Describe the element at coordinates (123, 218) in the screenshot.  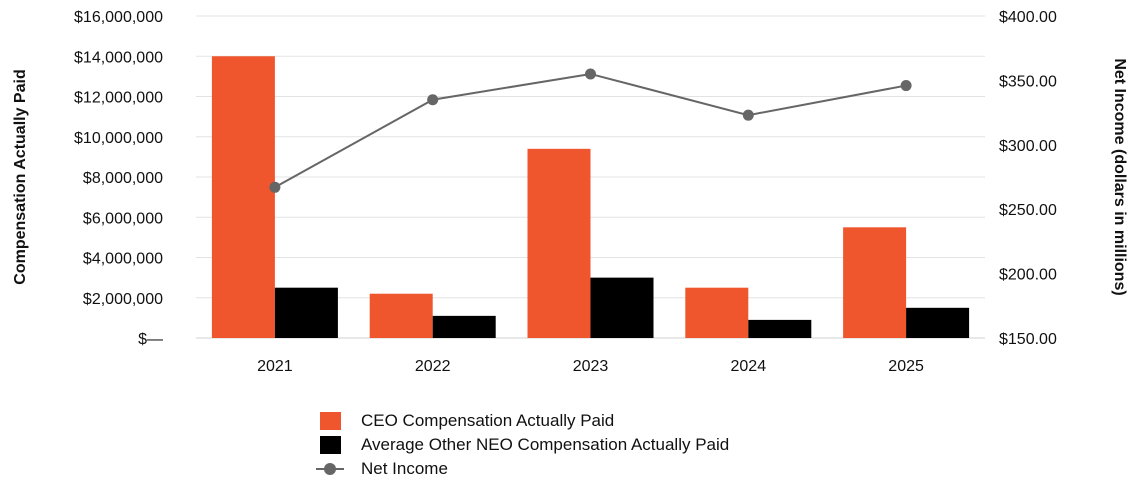
I see `left-tick-label-3: $6,000,000` at that location.